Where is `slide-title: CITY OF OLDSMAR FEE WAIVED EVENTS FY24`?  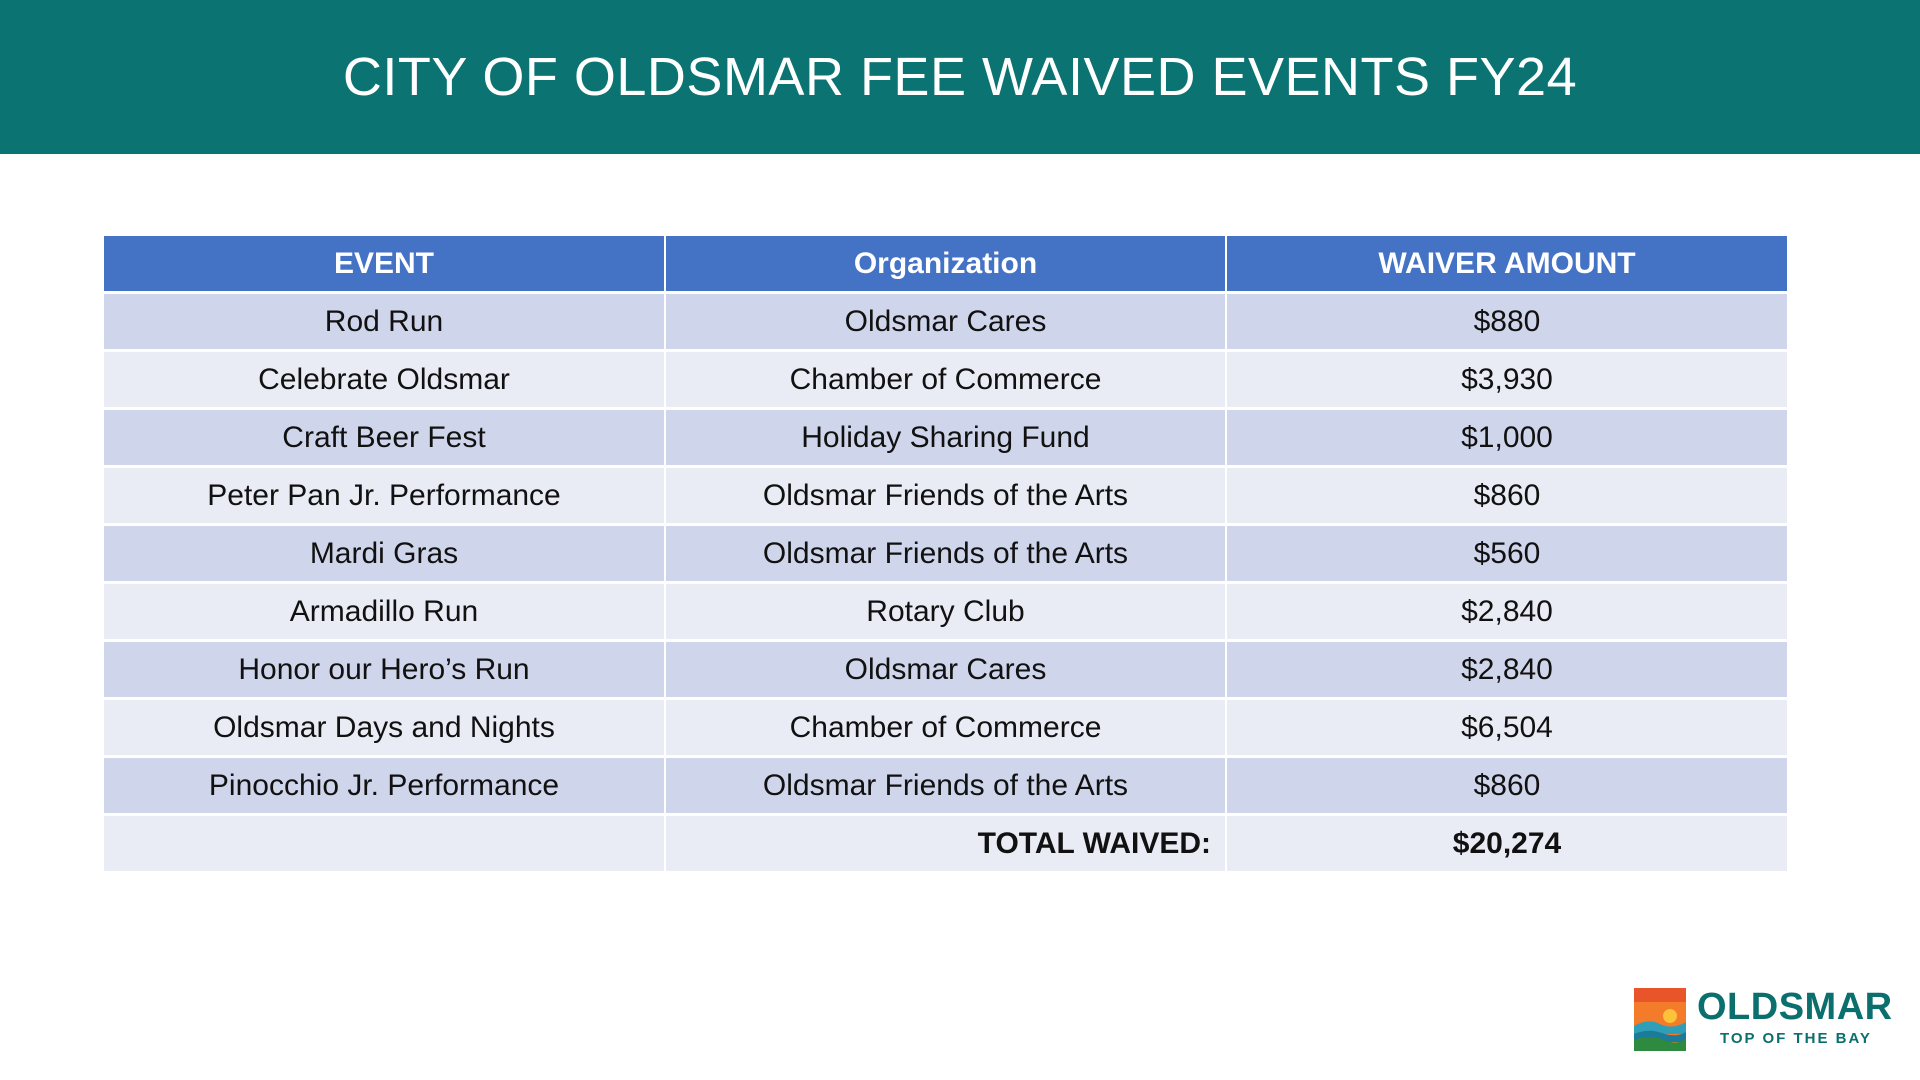 slide-title: CITY OF OLDSMAR FEE WAIVED EVENTS FY24 is located at coordinates (960, 77).